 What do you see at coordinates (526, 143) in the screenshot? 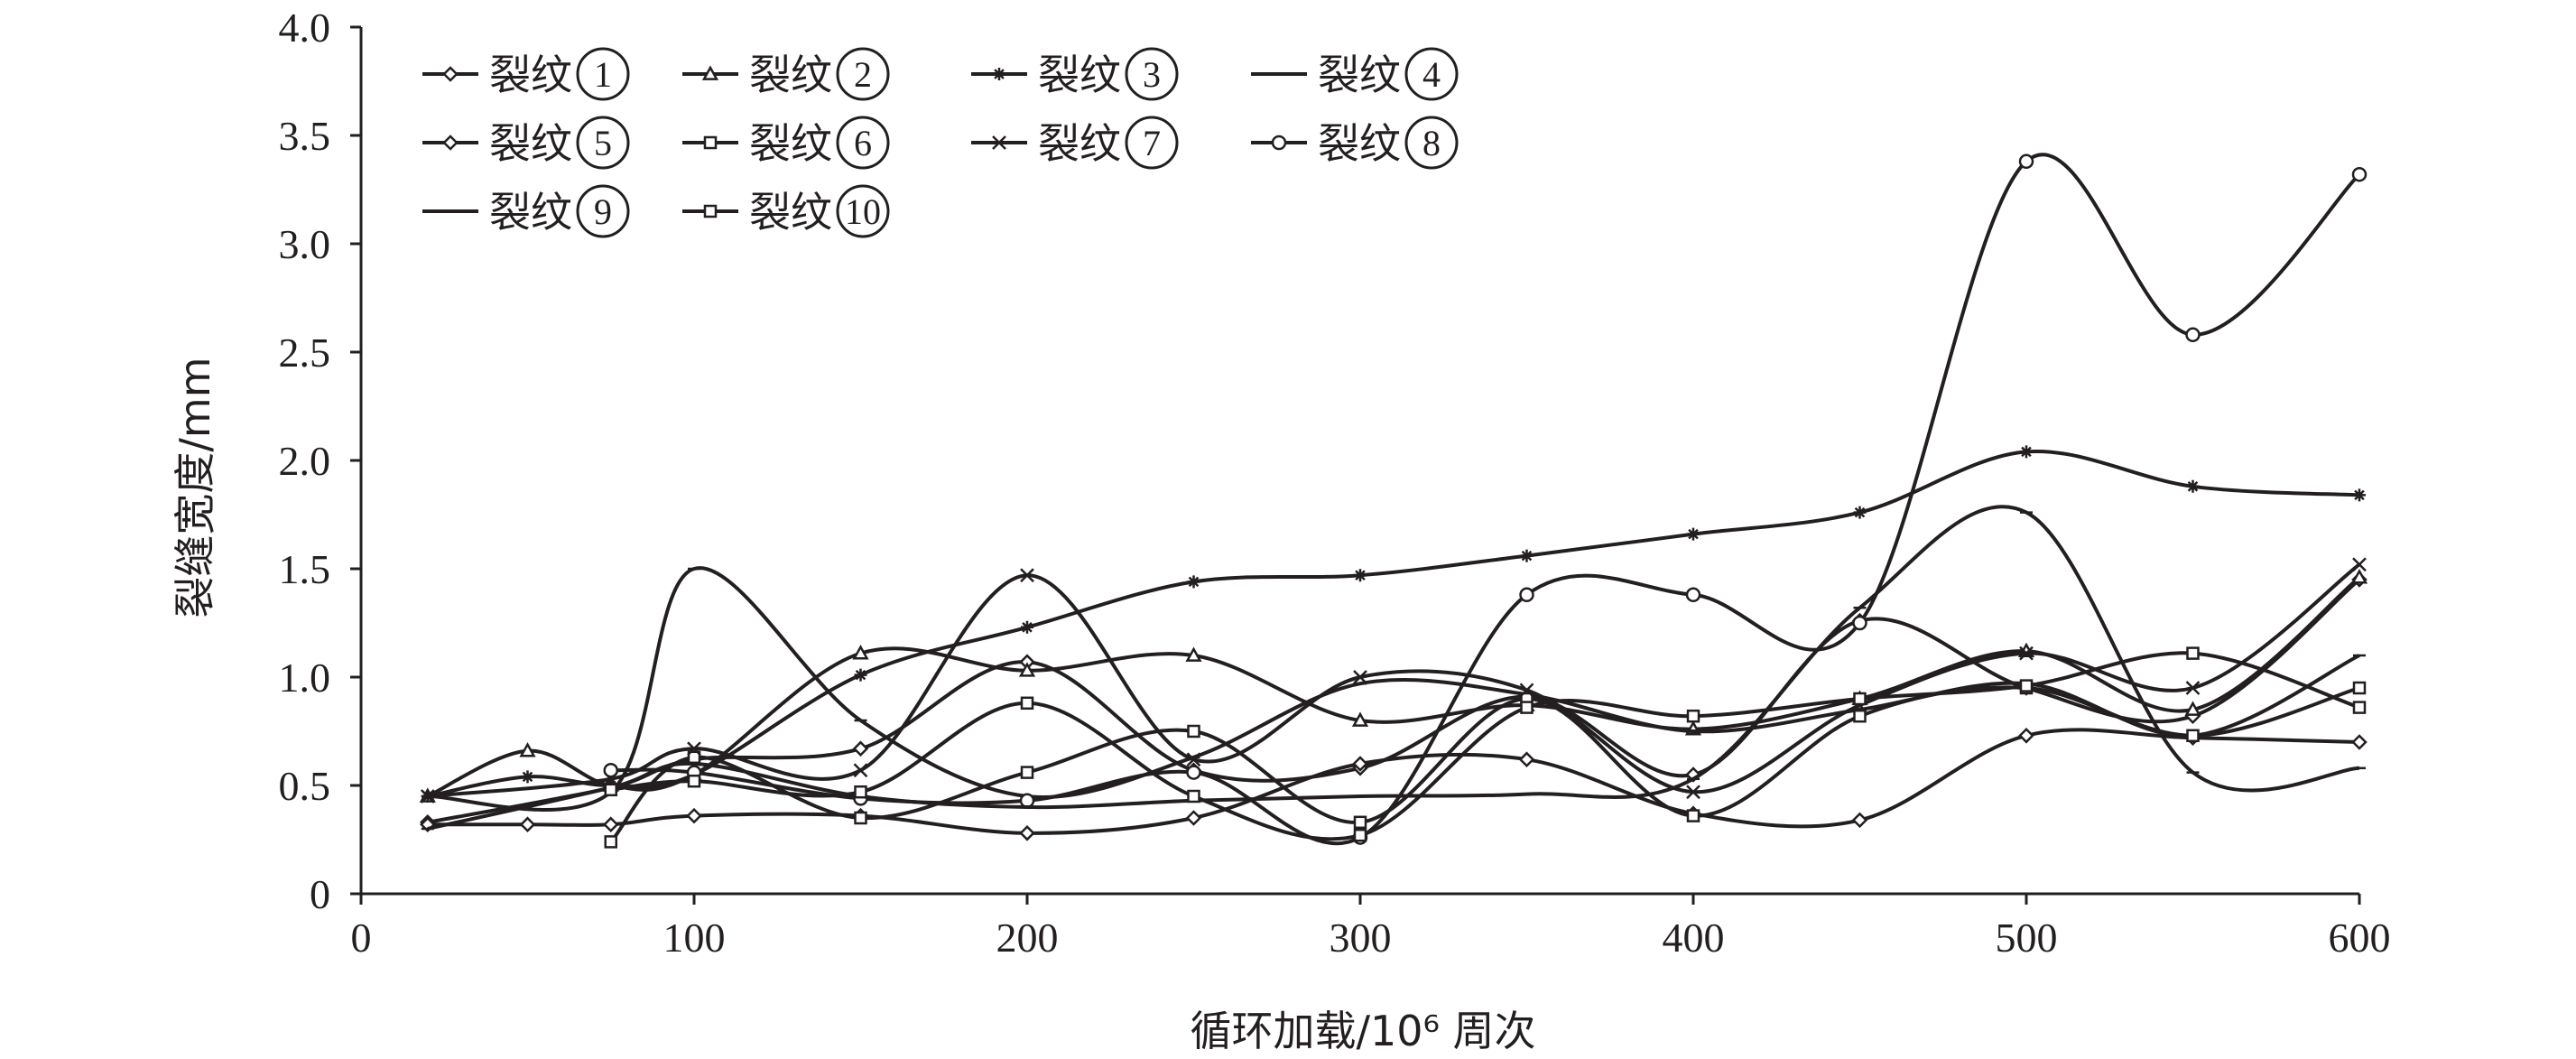
I see `legend-item-5: 裂纹 5` at bounding box center [526, 143].